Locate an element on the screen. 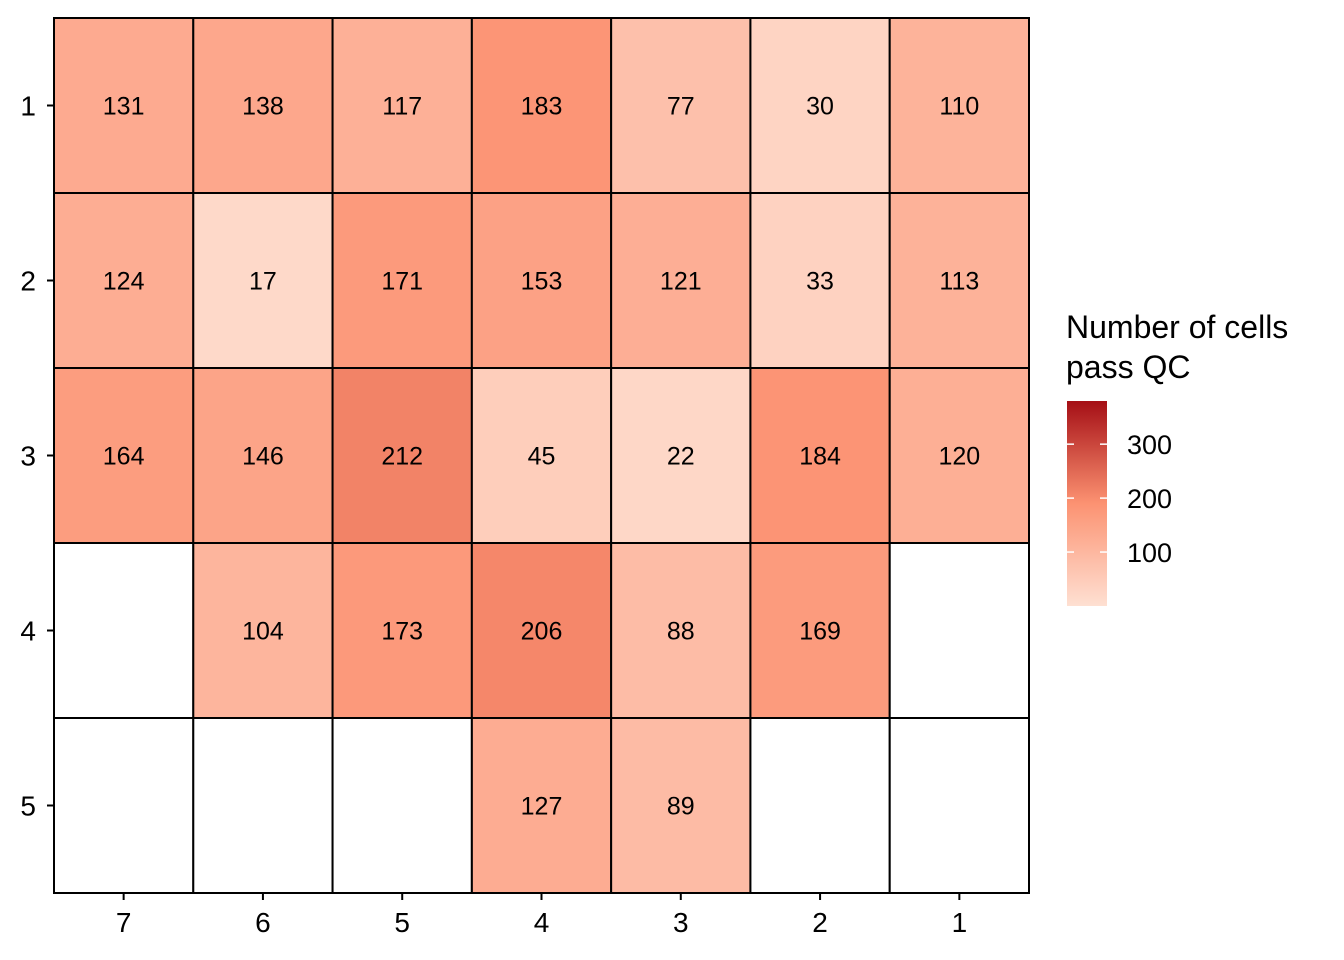 The width and height of the screenshot is (1344, 960). cell-value-label: 164 is located at coordinates (124, 457).